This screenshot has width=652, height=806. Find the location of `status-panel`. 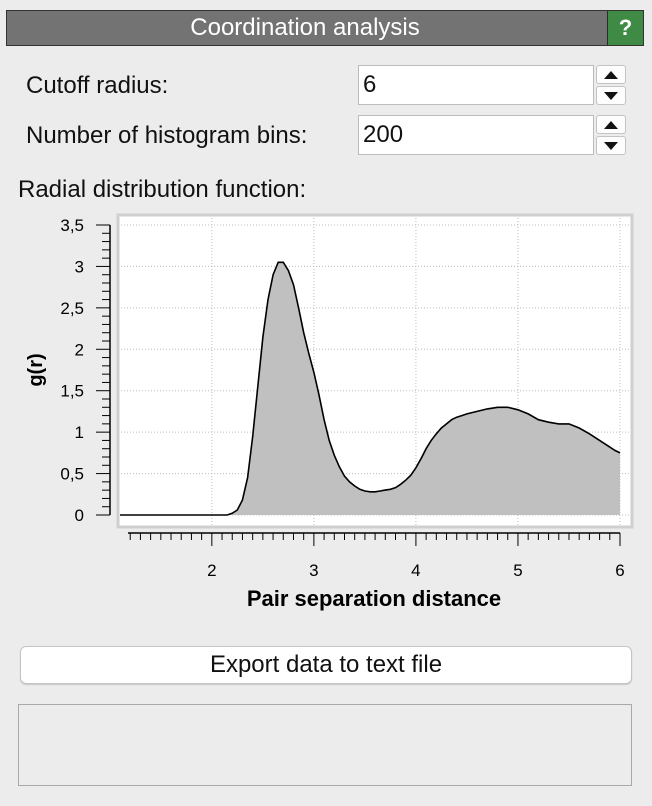

status-panel is located at coordinates (325, 745).